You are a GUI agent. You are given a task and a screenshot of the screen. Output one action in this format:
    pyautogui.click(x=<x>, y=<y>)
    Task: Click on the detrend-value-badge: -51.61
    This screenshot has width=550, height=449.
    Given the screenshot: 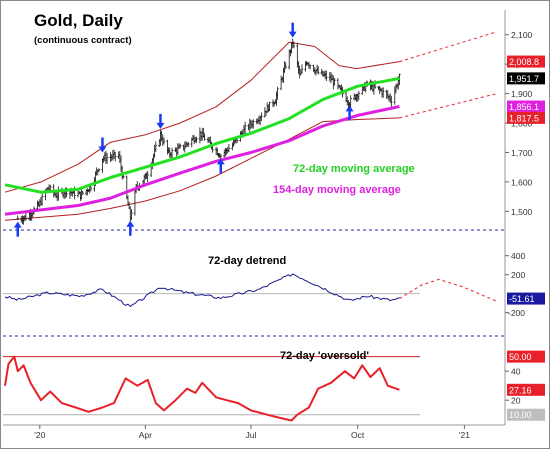 What is the action you would take?
    pyautogui.click(x=526, y=298)
    